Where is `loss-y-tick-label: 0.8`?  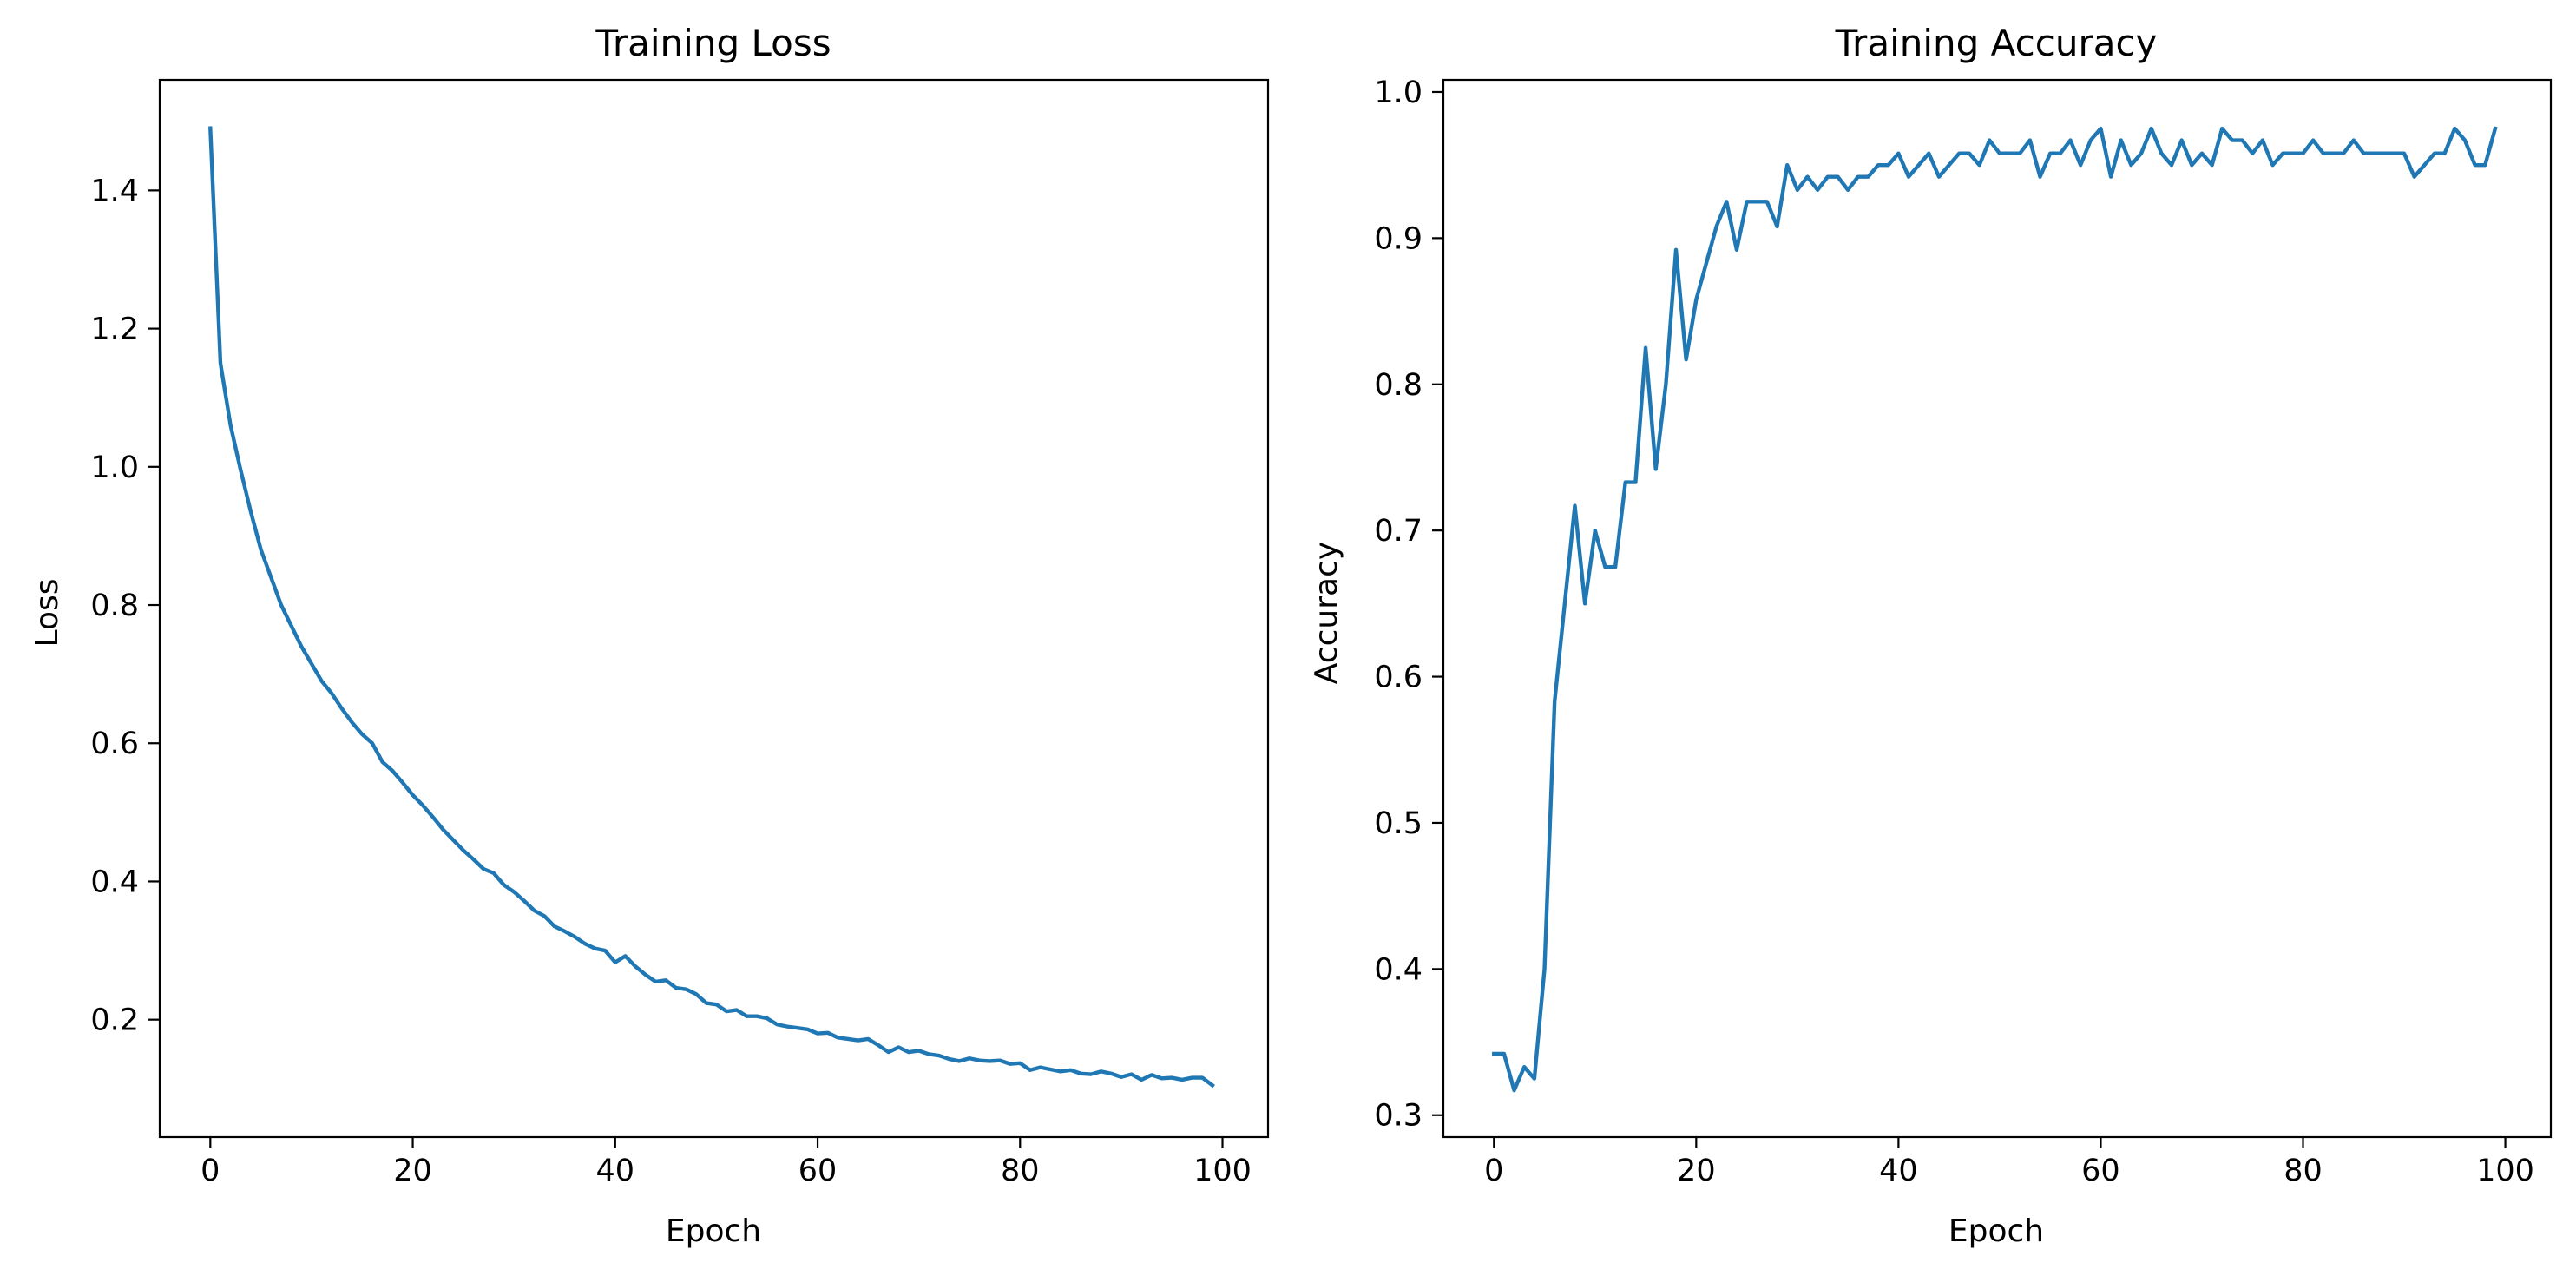
loss-y-tick-label: 0.8 is located at coordinates (114, 606).